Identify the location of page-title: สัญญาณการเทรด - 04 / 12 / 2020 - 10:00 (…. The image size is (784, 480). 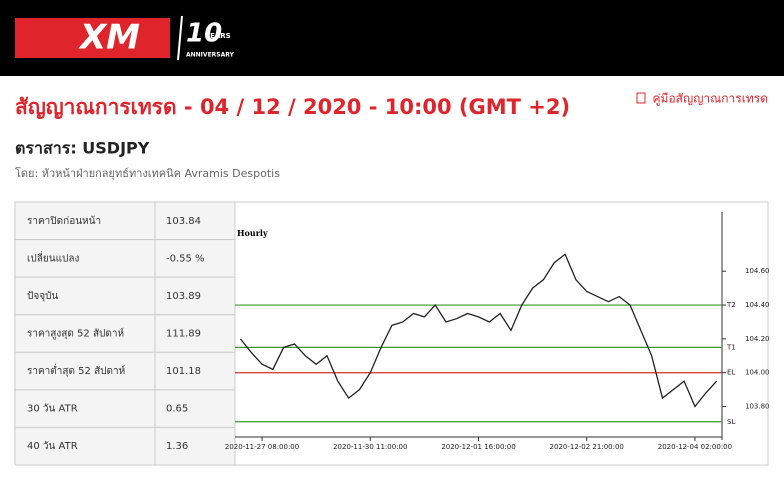
(292, 107).